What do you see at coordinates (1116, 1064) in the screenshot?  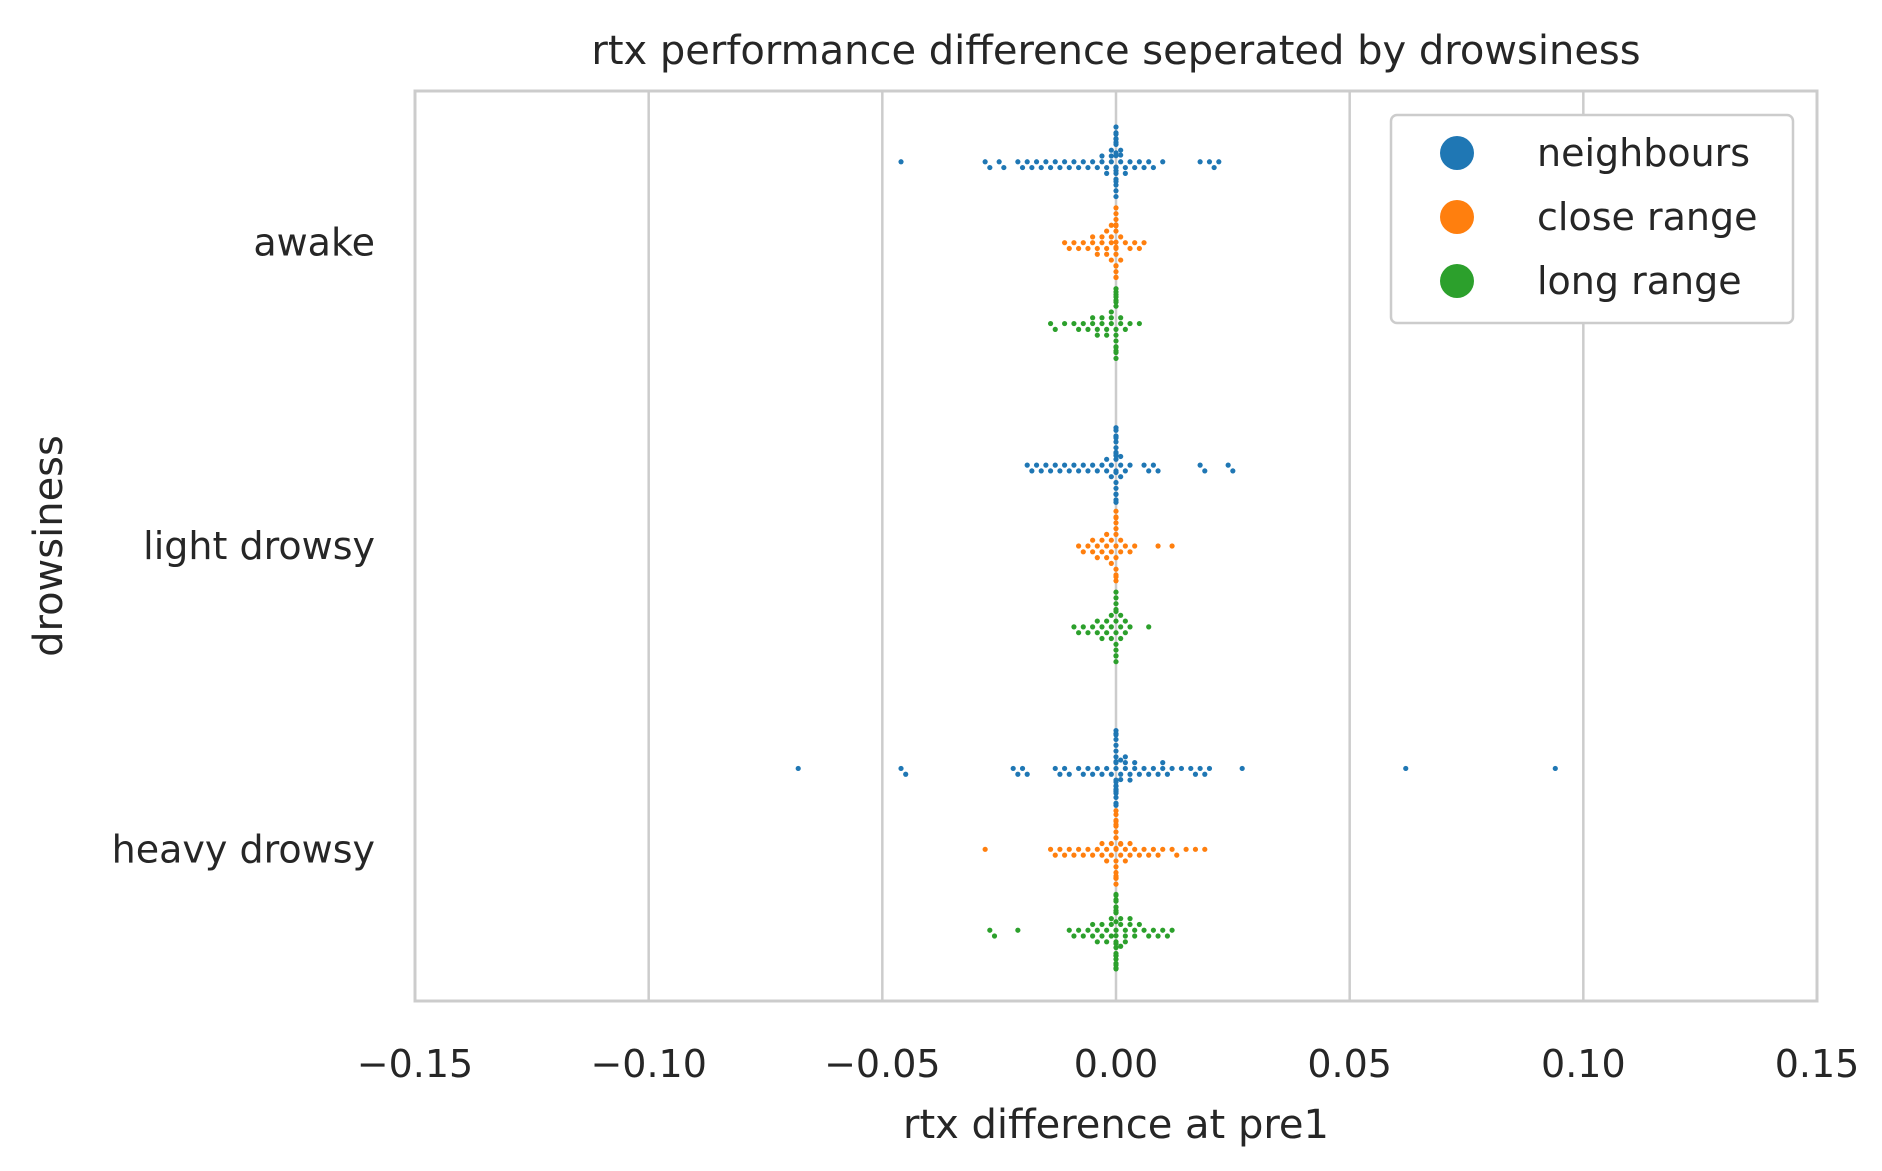 I see `x-tick-label: 0.00` at bounding box center [1116, 1064].